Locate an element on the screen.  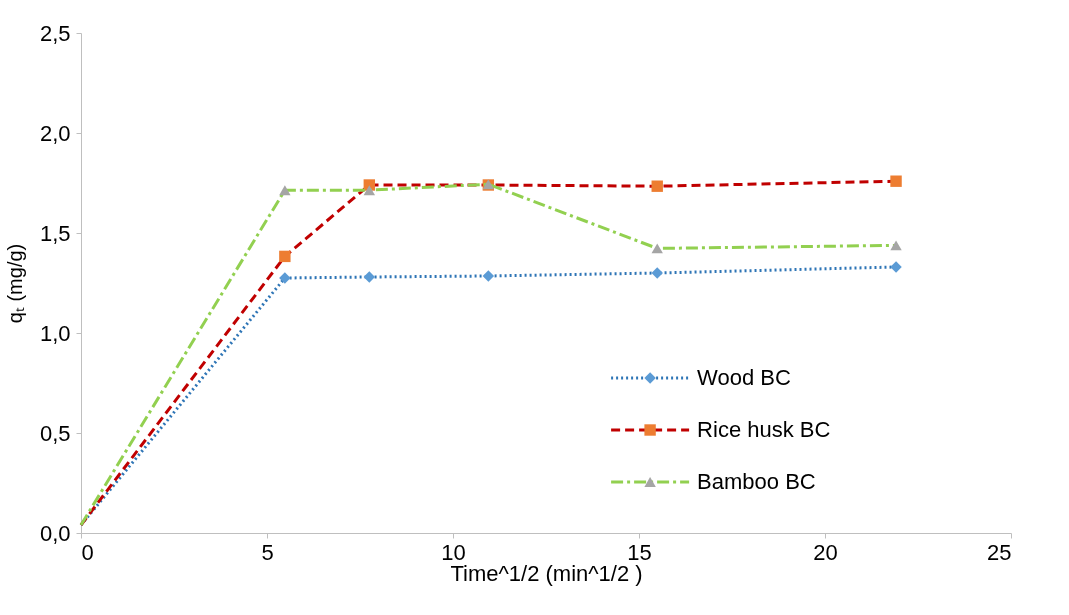
x-tick-label: 20 is located at coordinates (825, 552).